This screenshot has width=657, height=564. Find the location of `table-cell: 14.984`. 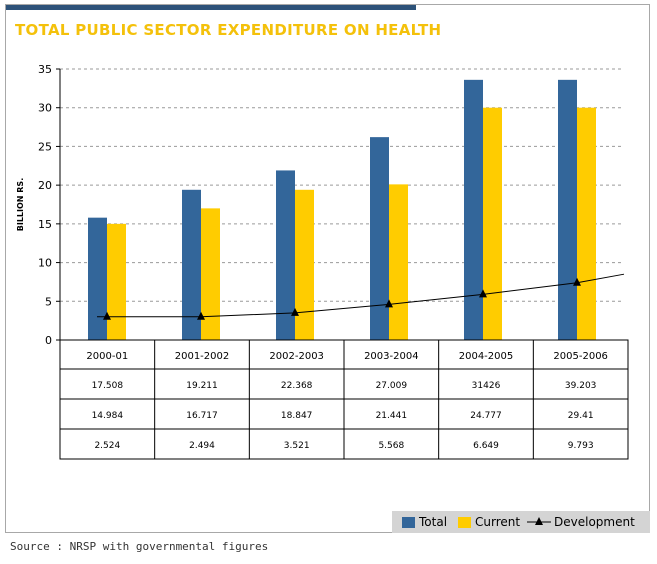

table-cell: 14.984 is located at coordinates (108, 416).